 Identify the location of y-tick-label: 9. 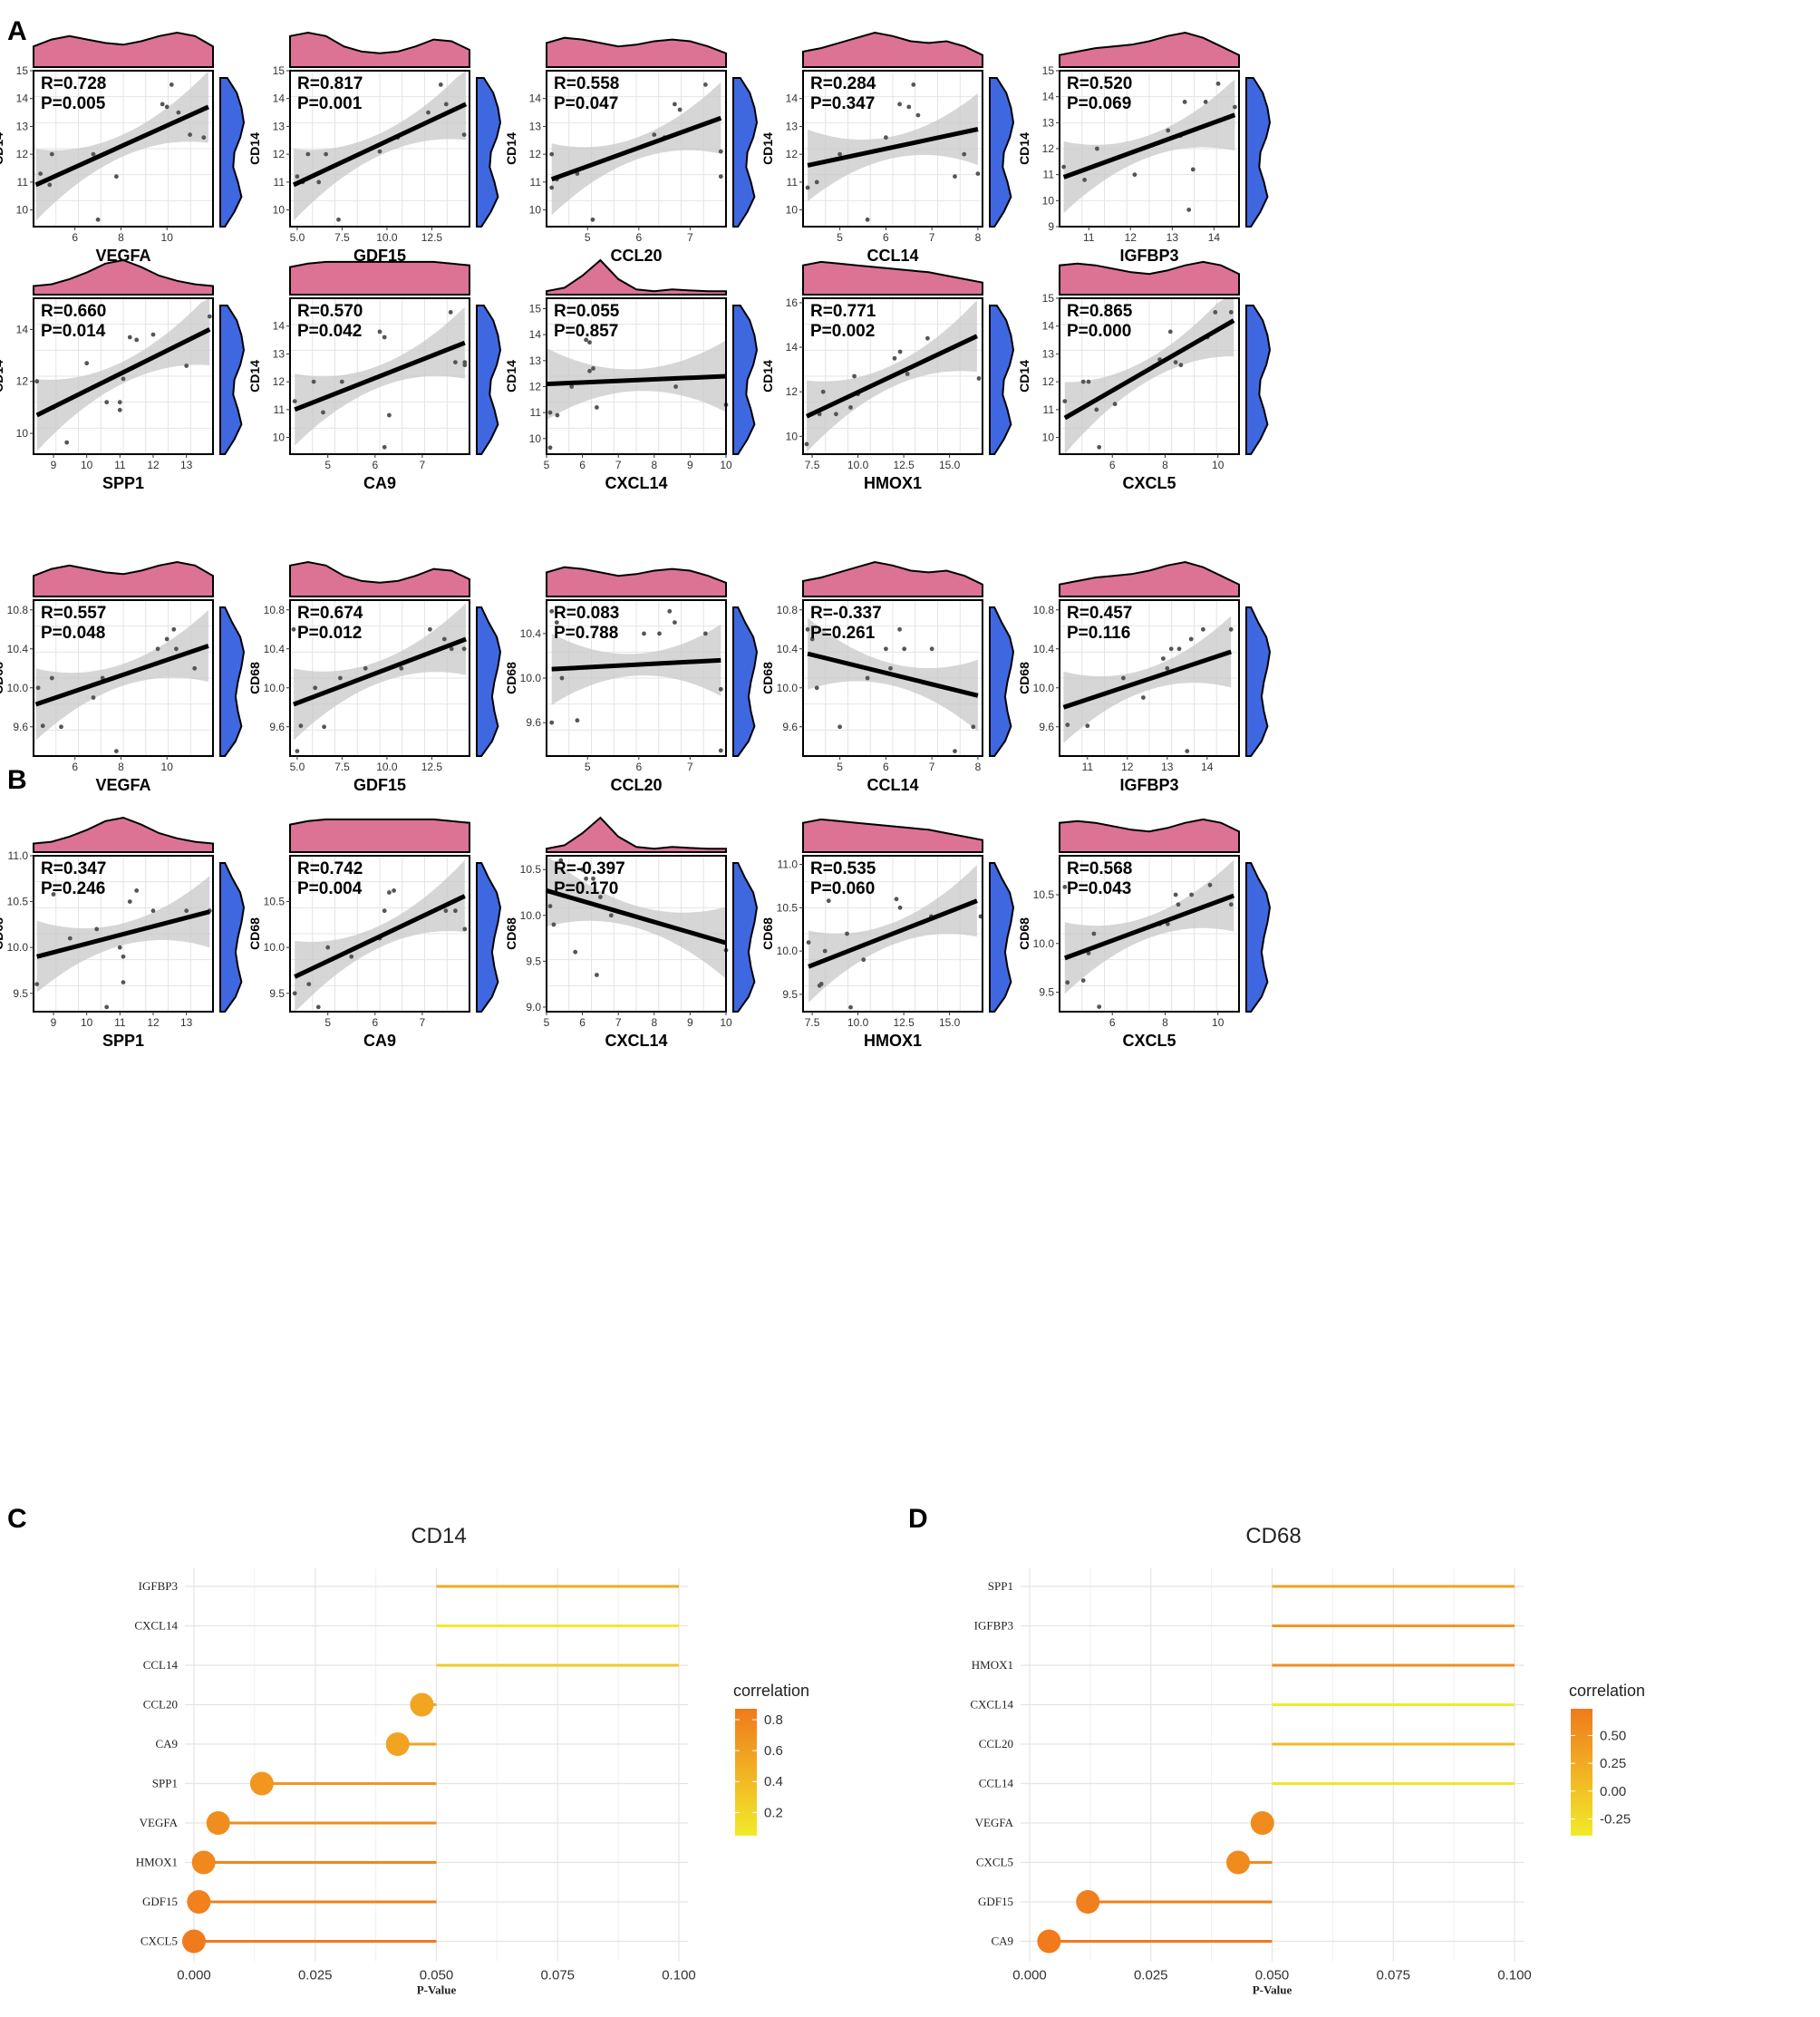
(1051, 226).